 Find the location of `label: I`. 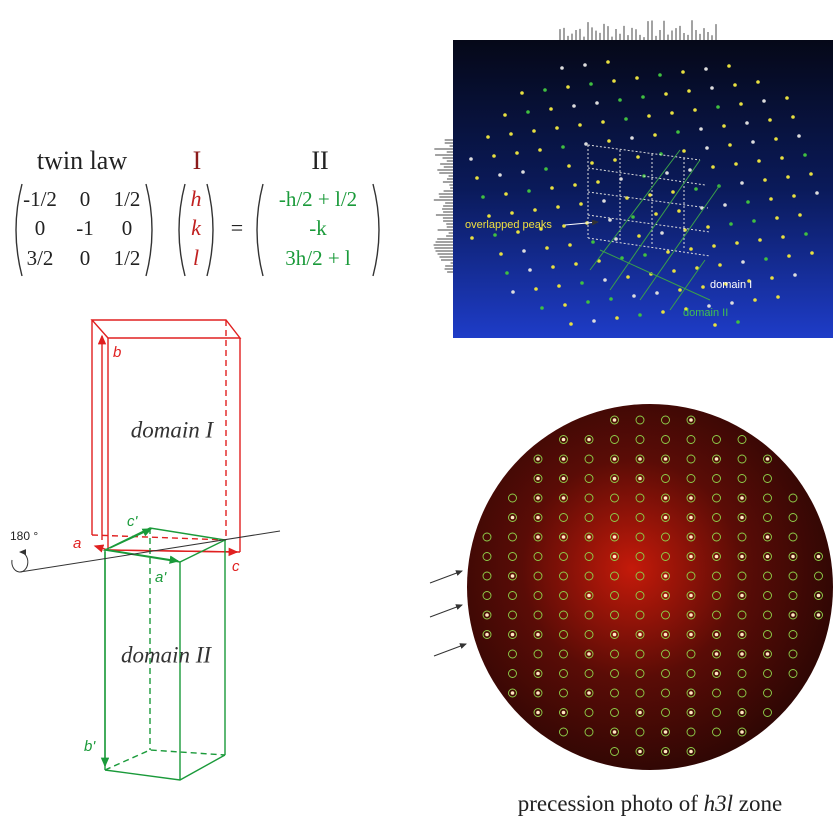

label: I is located at coordinates (197, 160).